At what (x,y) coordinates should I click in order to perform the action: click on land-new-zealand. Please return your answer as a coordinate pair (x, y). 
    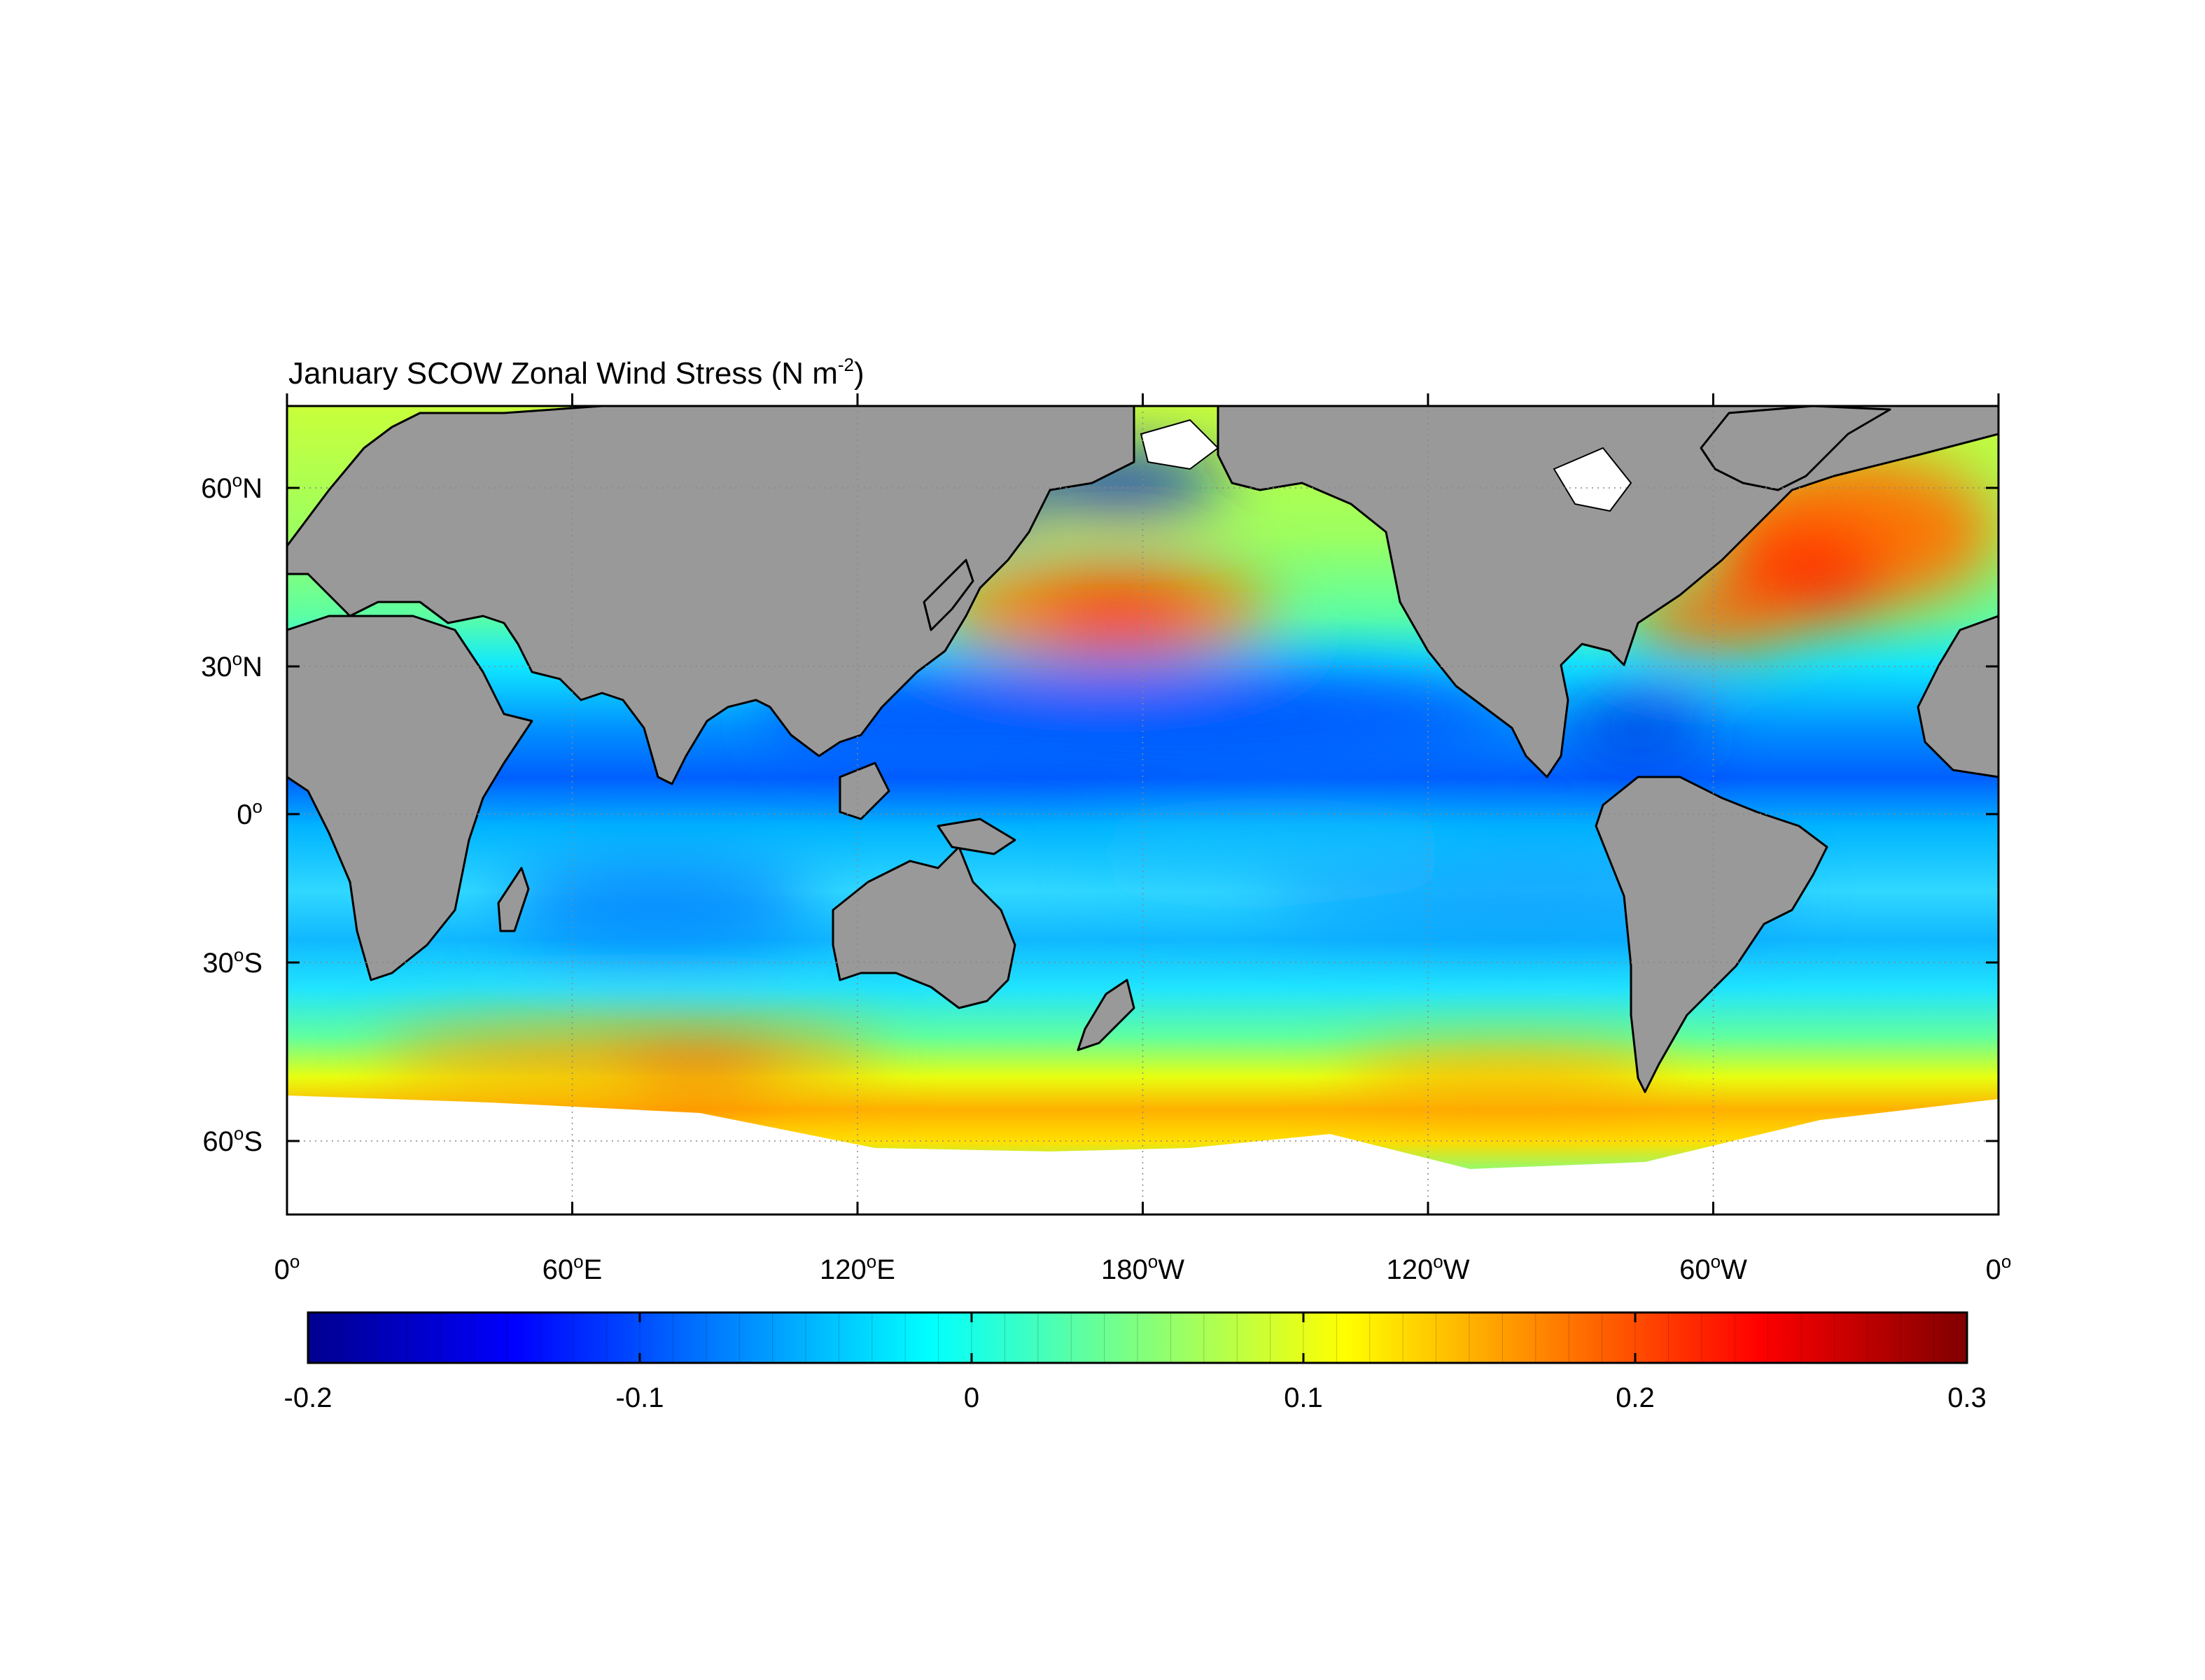
    Looking at the image, I should click on (1106, 1015).